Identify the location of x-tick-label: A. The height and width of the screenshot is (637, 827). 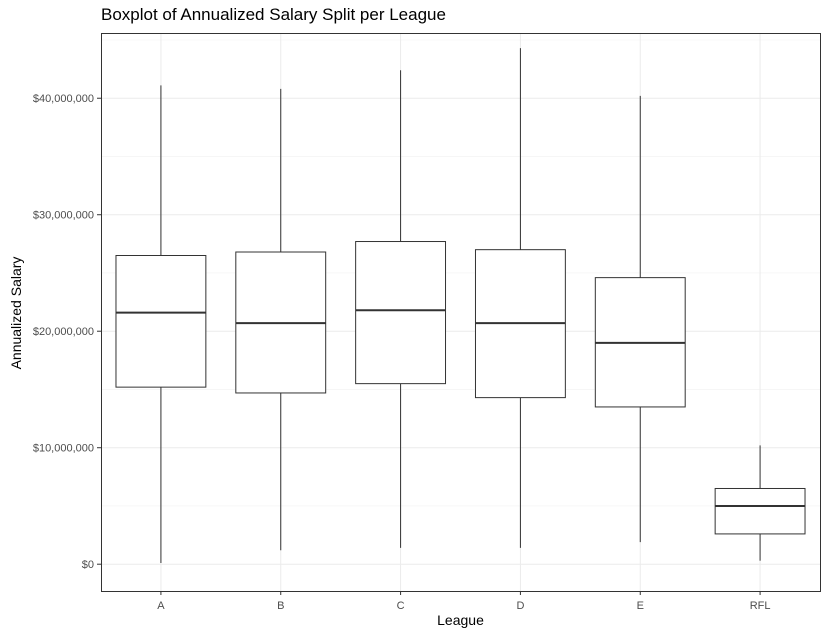
(161, 606).